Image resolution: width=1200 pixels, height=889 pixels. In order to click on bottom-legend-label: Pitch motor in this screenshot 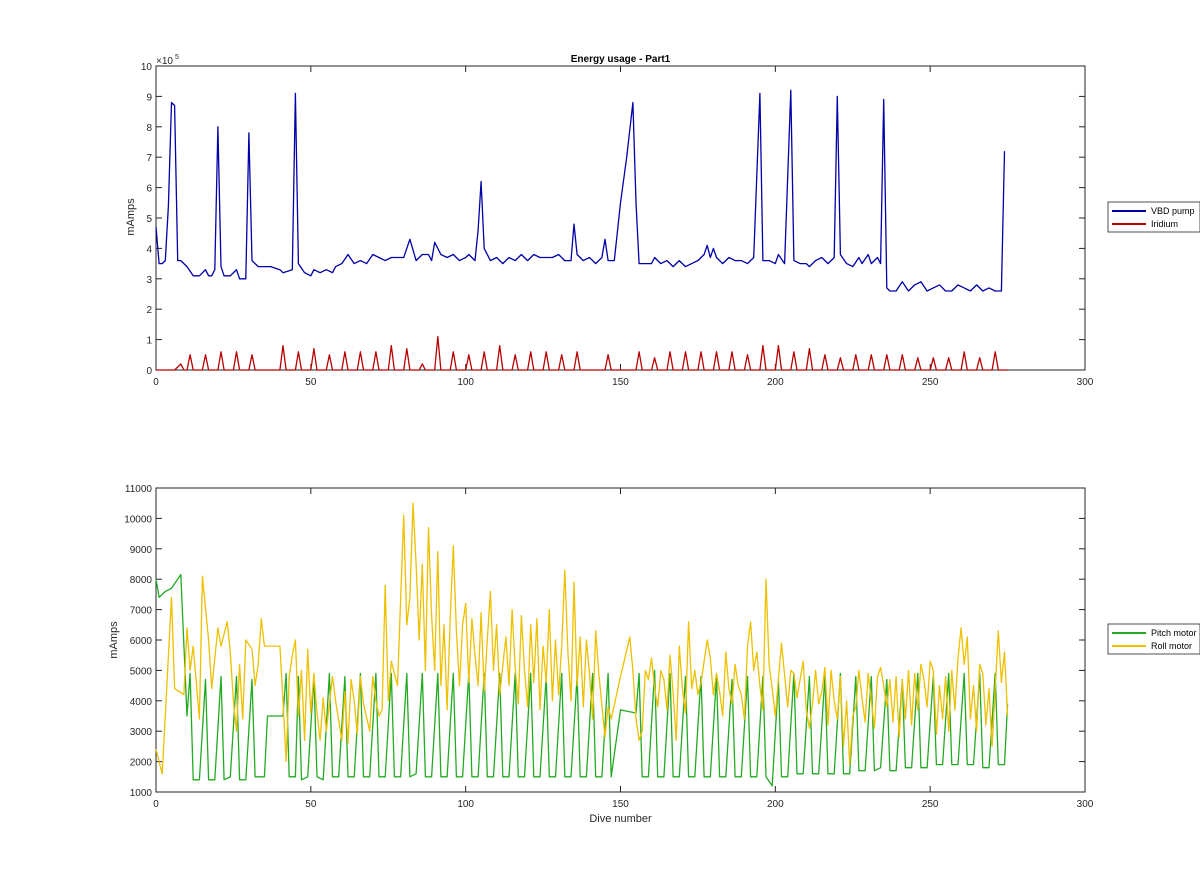, I will do `click(1174, 633)`.